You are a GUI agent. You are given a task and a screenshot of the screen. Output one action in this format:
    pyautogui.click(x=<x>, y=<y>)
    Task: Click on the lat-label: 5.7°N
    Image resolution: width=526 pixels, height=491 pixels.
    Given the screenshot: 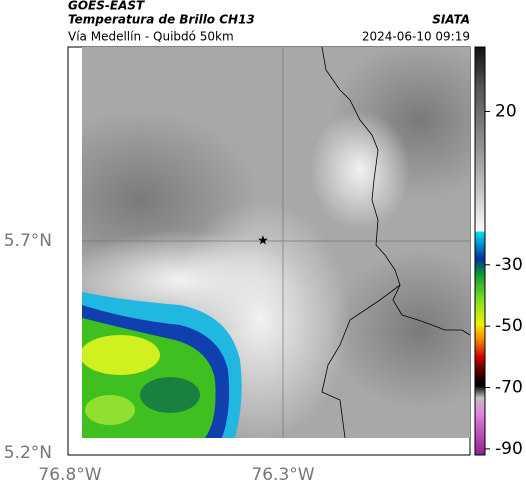 What is the action you would take?
    pyautogui.click(x=28, y=241)
    